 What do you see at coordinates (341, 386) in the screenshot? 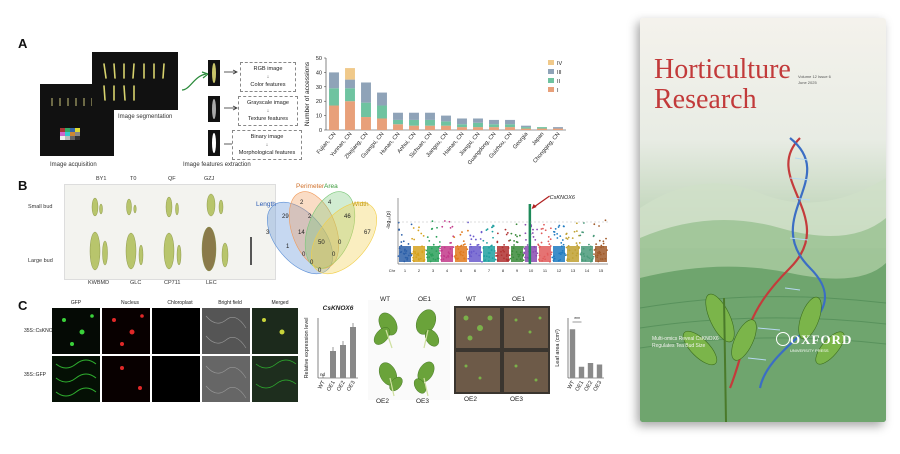
I see `x-tick-label: OE2` at bounding box center [341, 386].